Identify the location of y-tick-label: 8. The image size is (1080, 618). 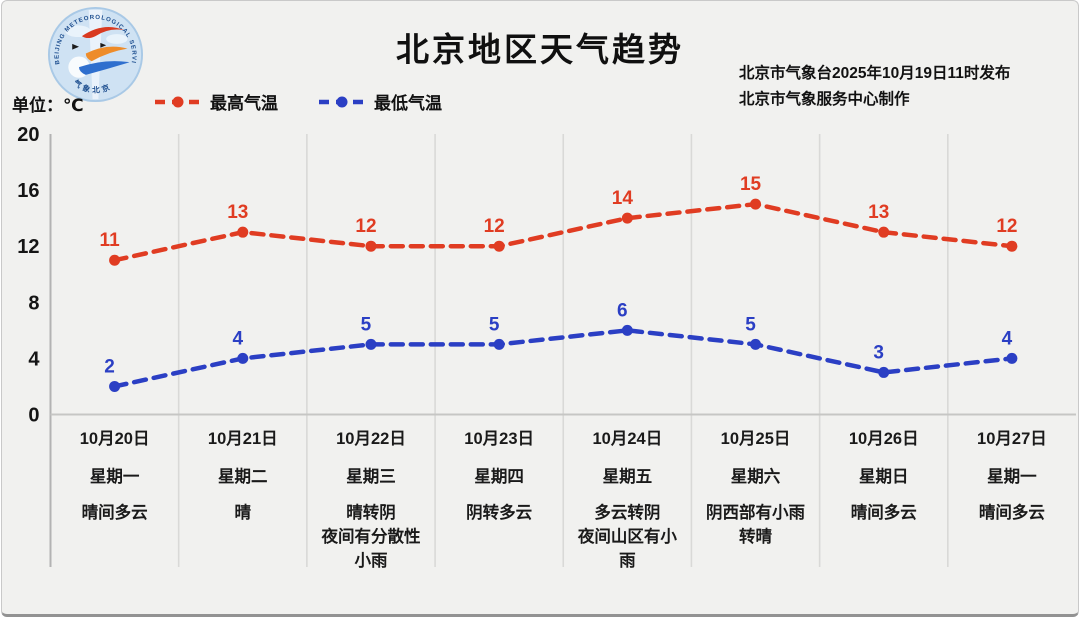
(33, 303).